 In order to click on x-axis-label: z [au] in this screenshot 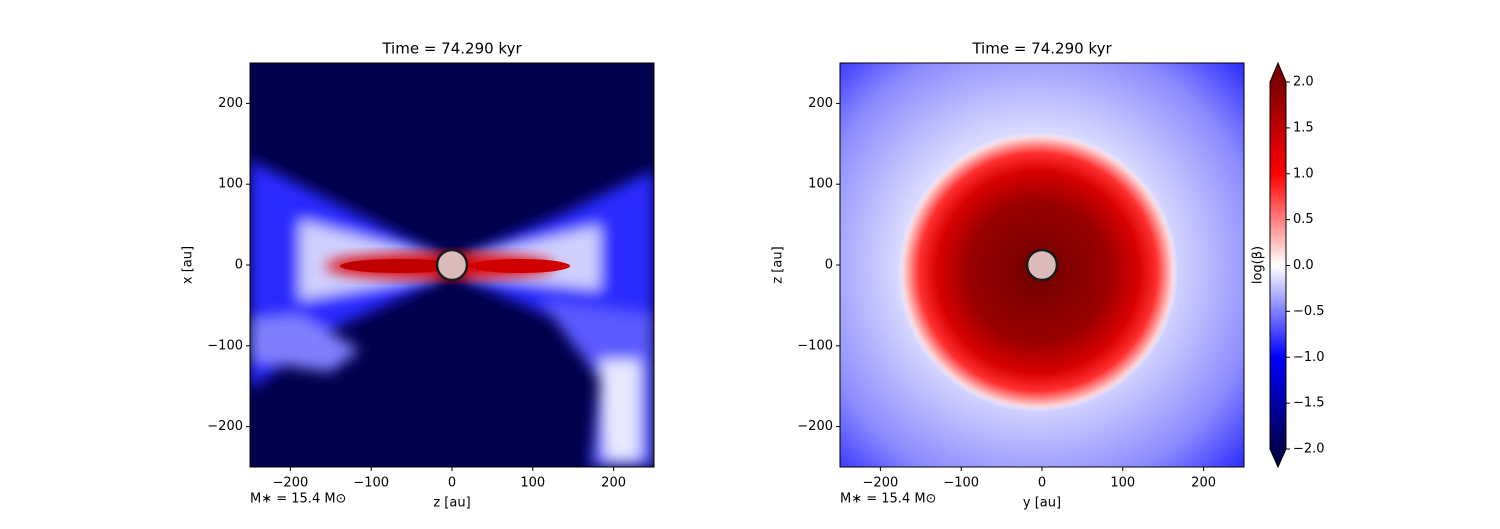, I will do `click(451, 503)`.